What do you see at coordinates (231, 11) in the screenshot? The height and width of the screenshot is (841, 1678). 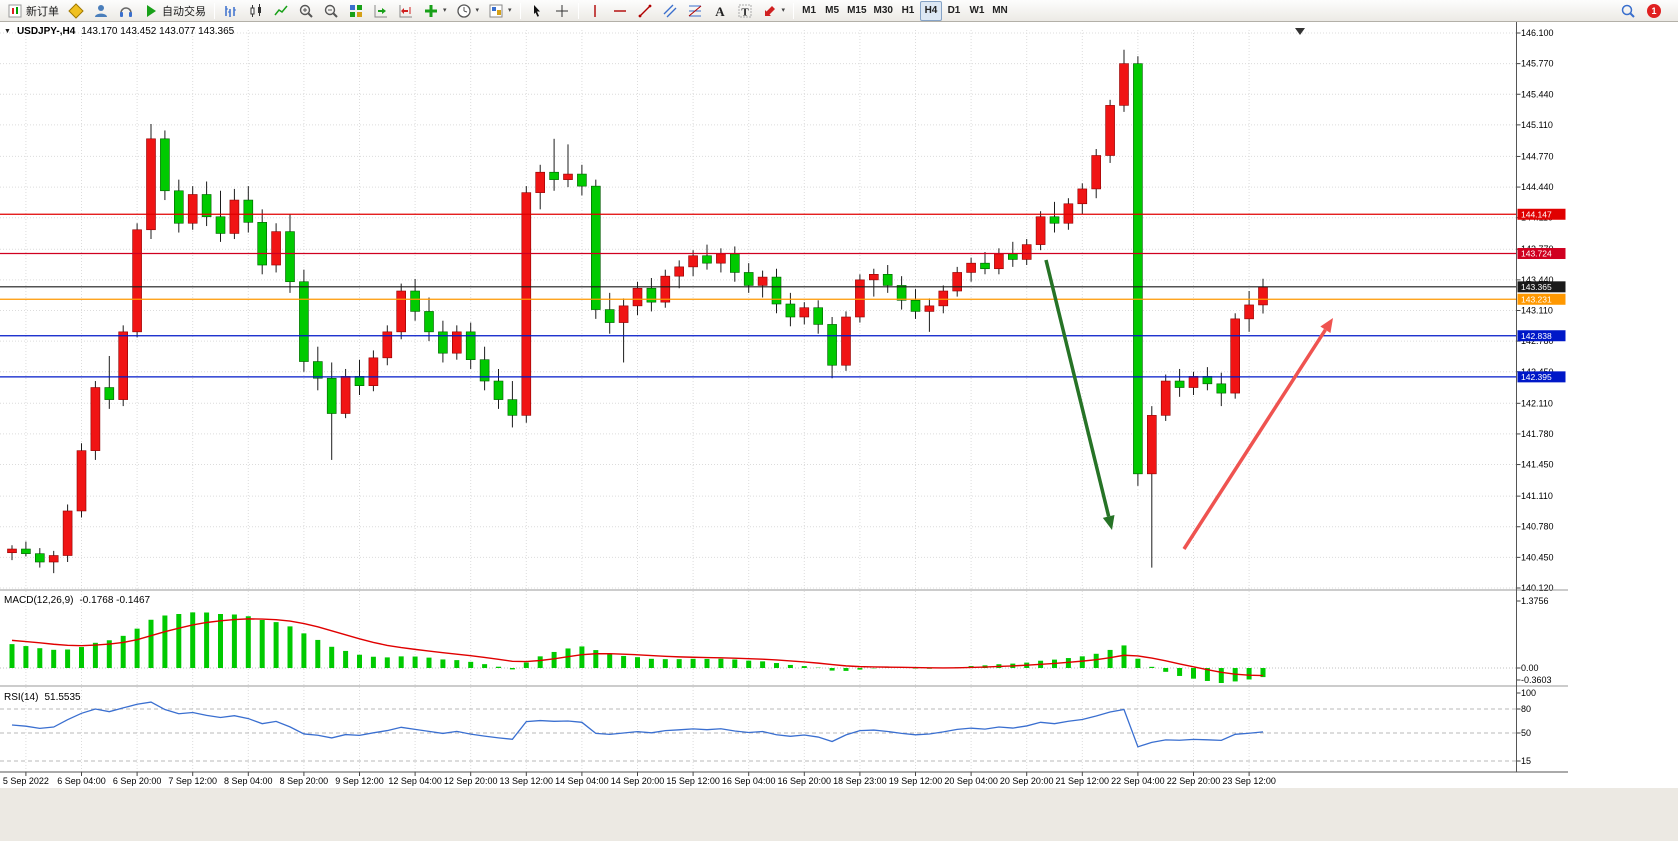 I see `chart-bars-button` at bounding box center [231, 11].